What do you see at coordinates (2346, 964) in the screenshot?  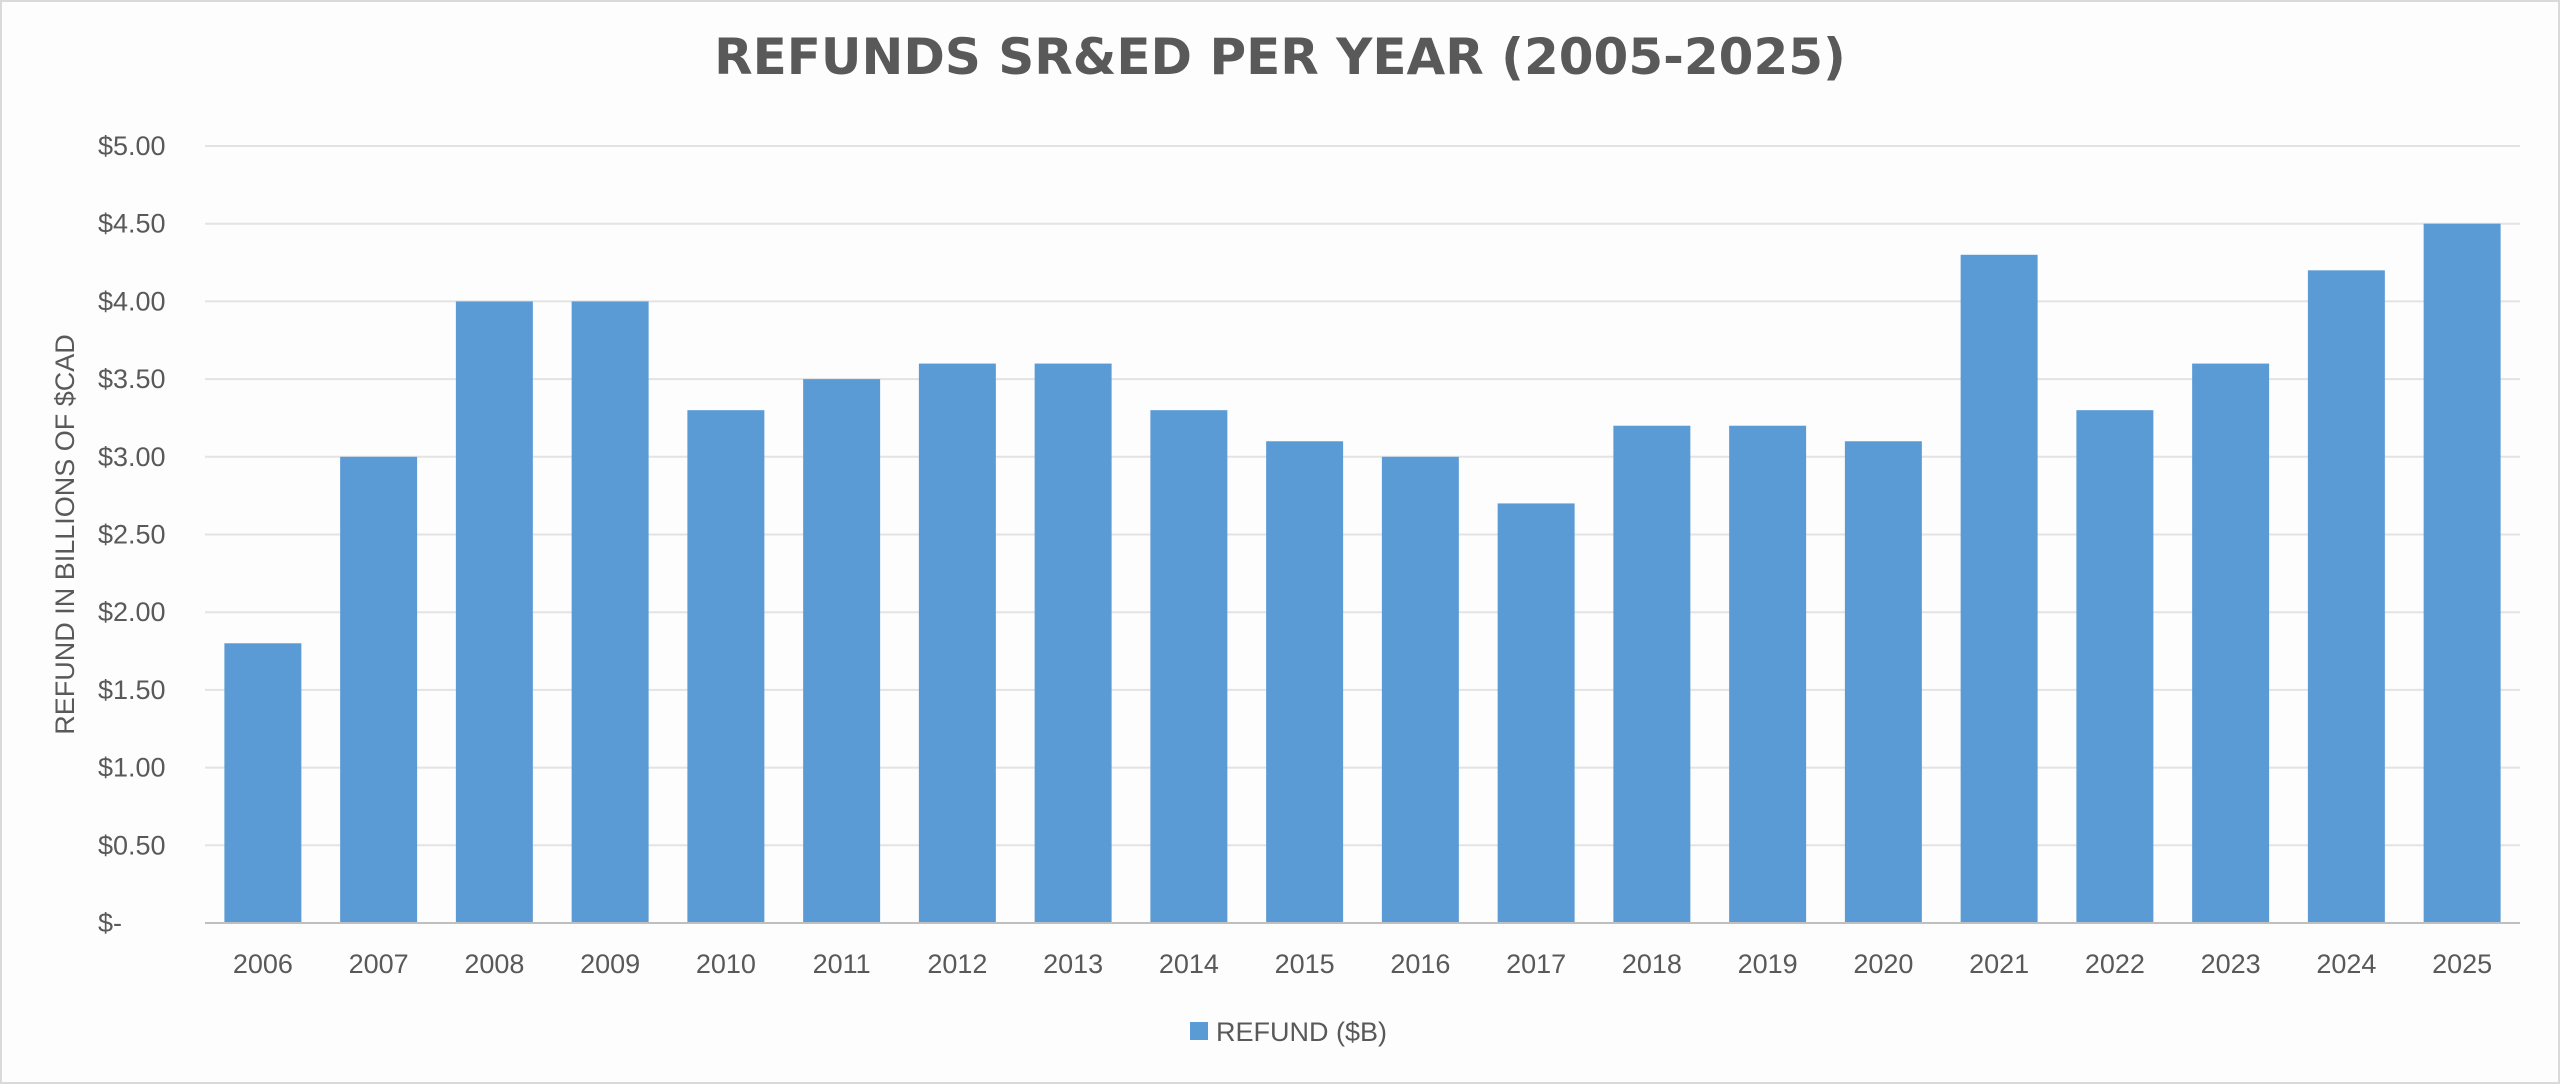 I see `x-tick-label: 2024` at bounding box center [2346, 964].